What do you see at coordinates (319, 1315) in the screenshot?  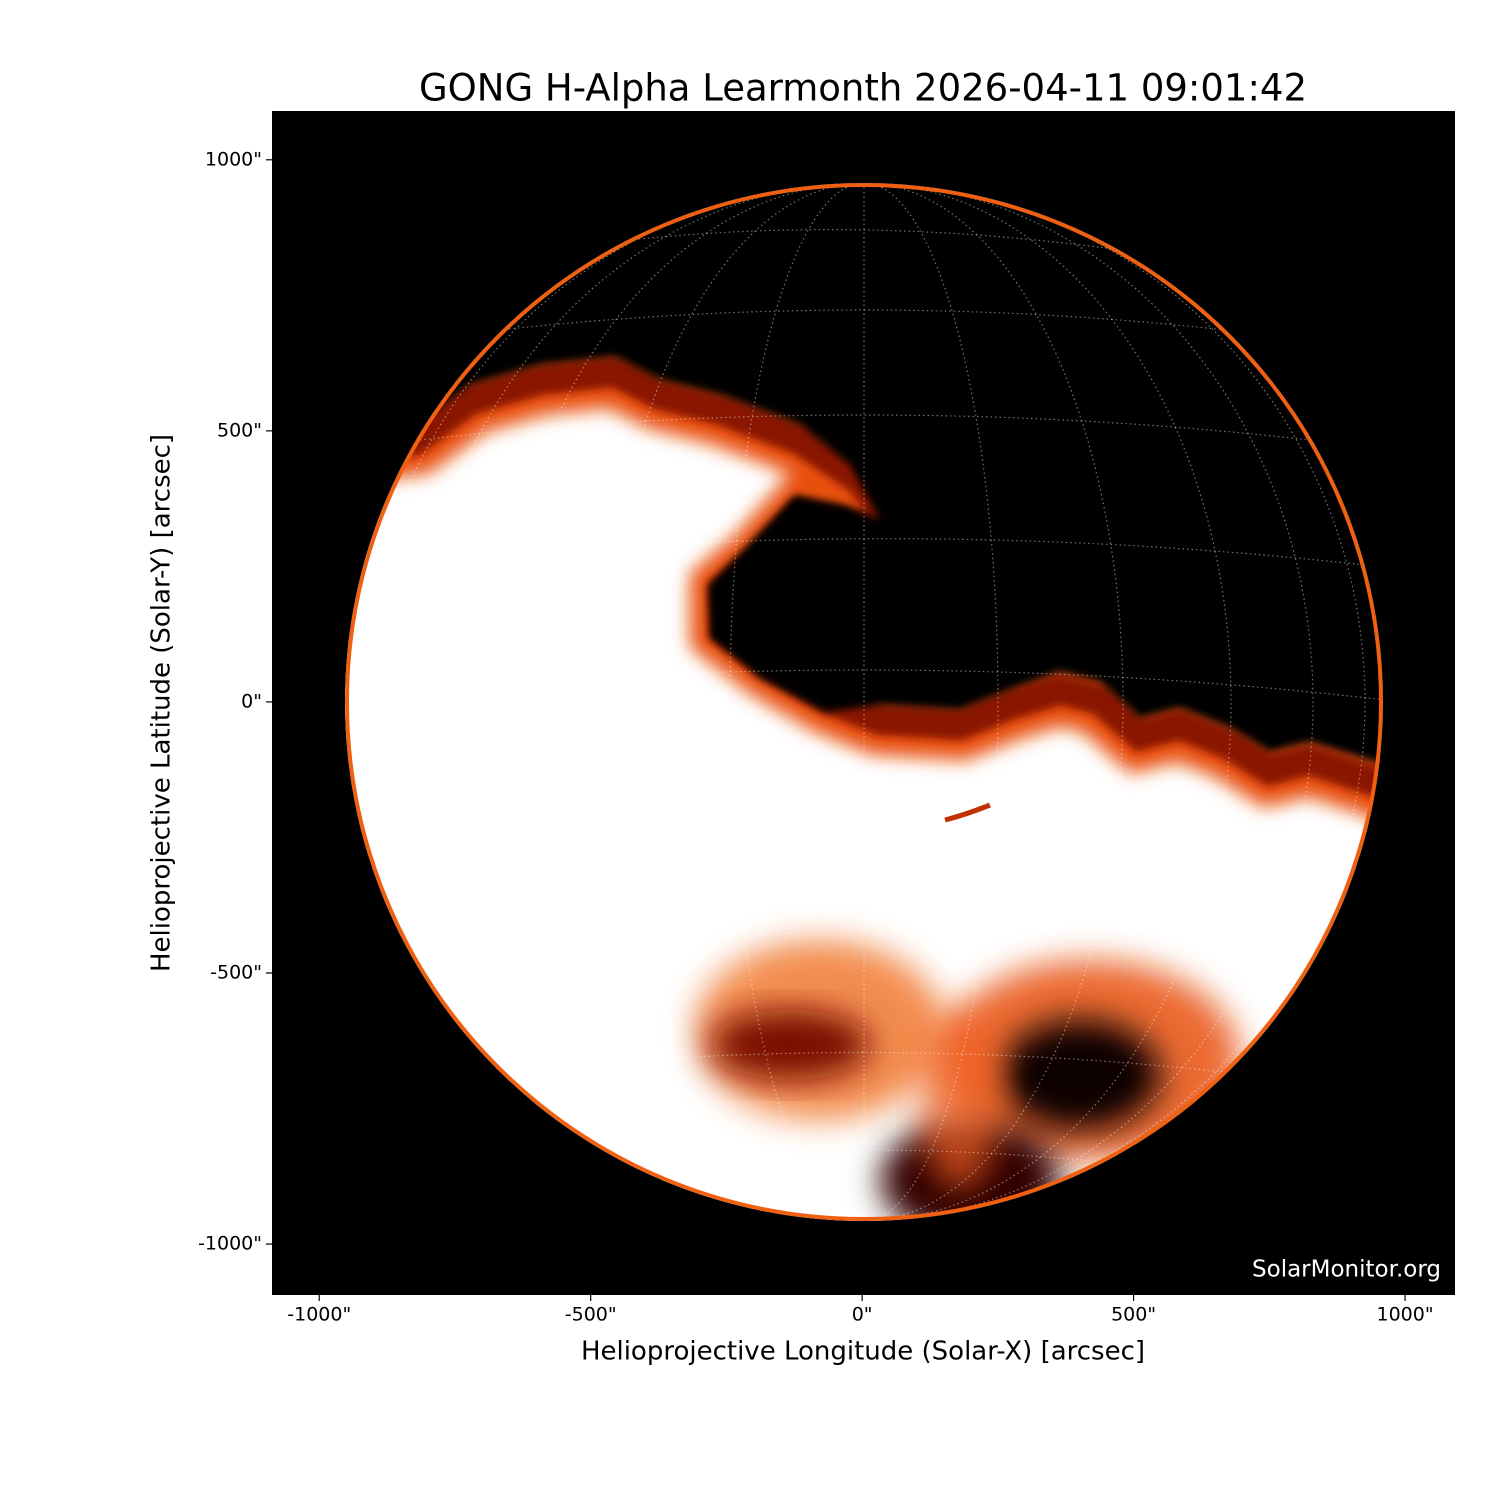 I see `x-tick-label: -1000"` at bounding box center [319, 1315].